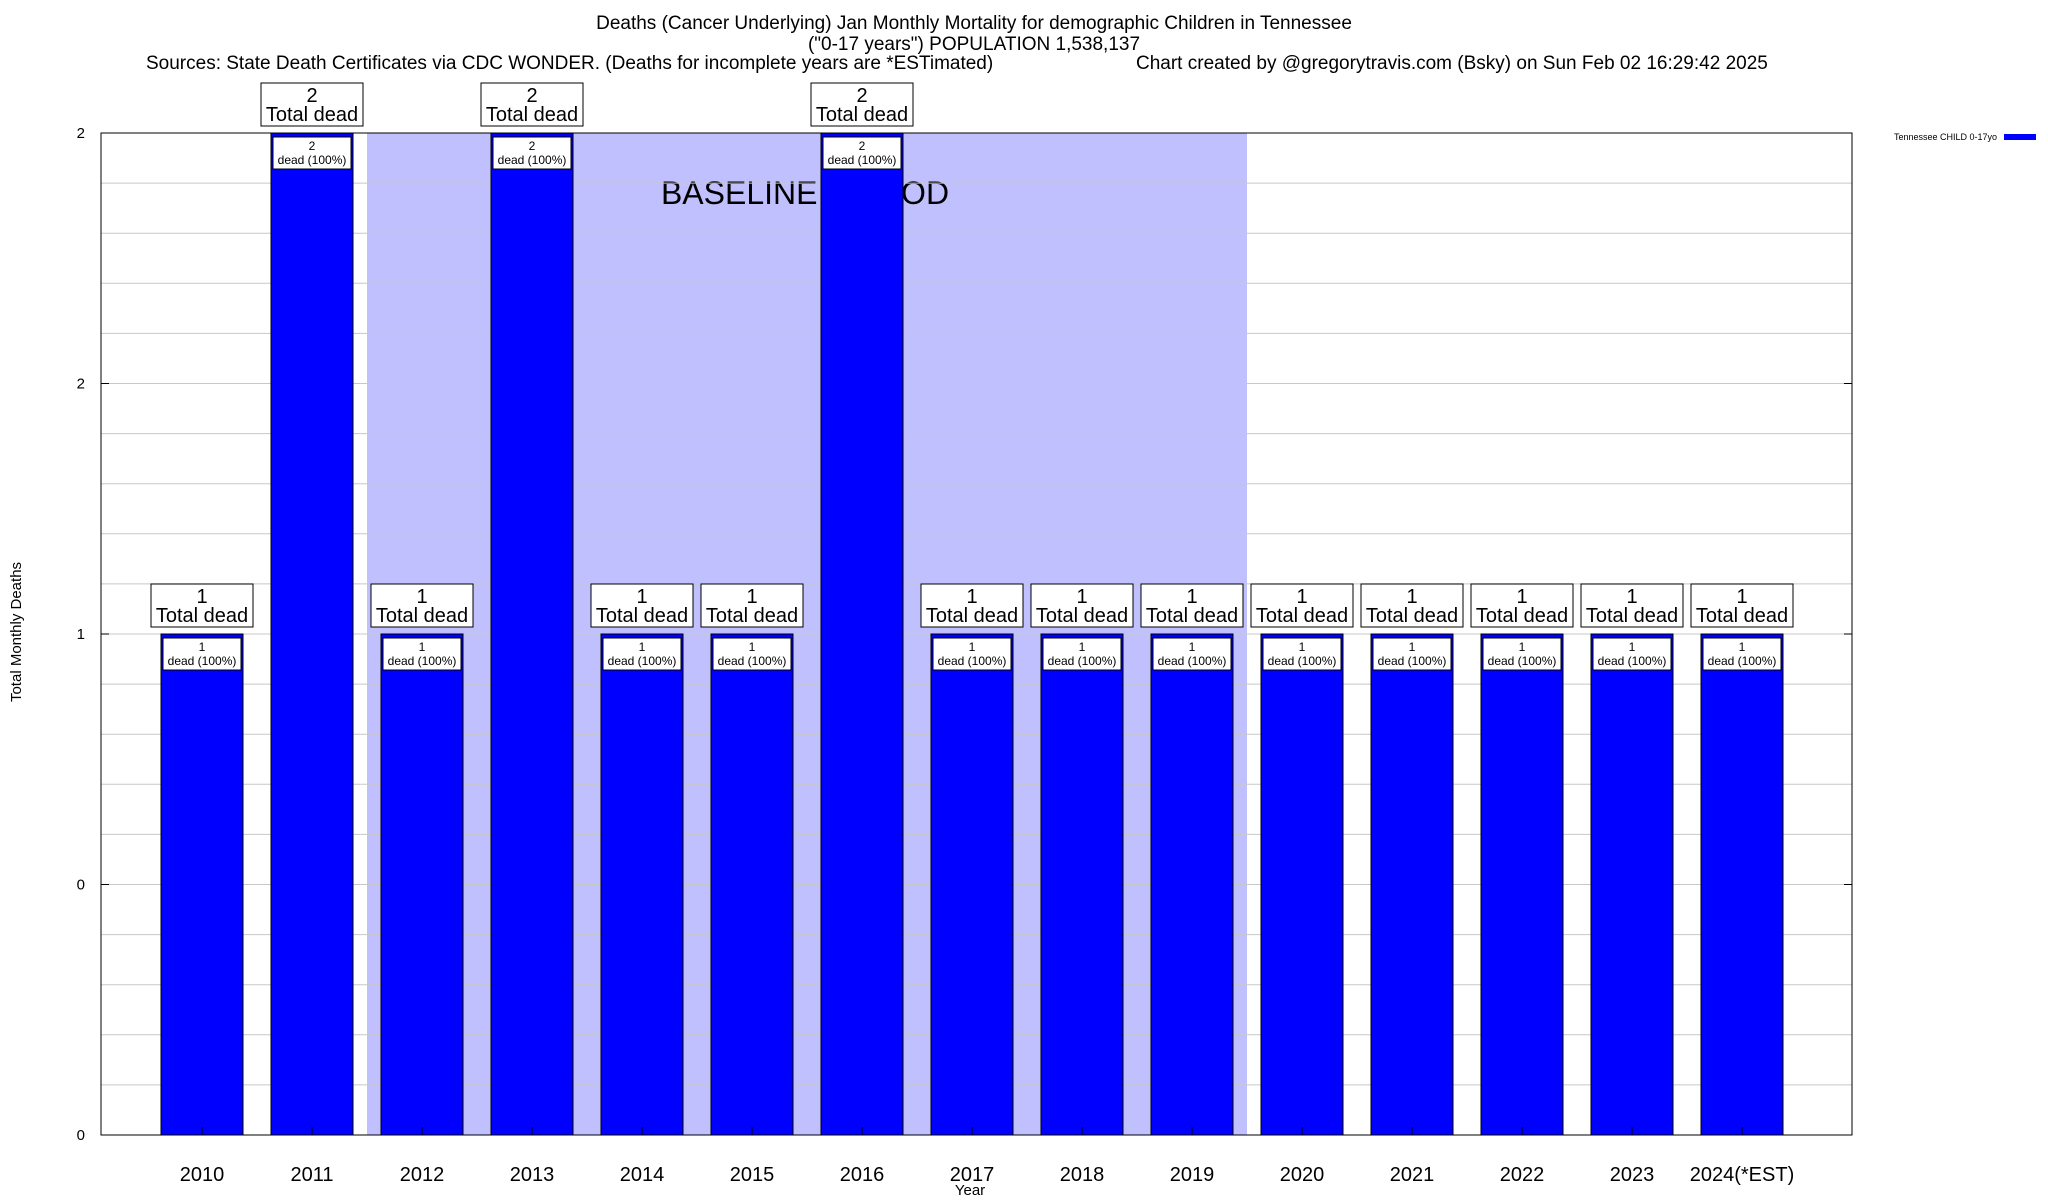 The width and height of the screenshot is (2048, 1200). I want to click on legend: Tennessee CHILD 0-17yo, so click(1965, 137).